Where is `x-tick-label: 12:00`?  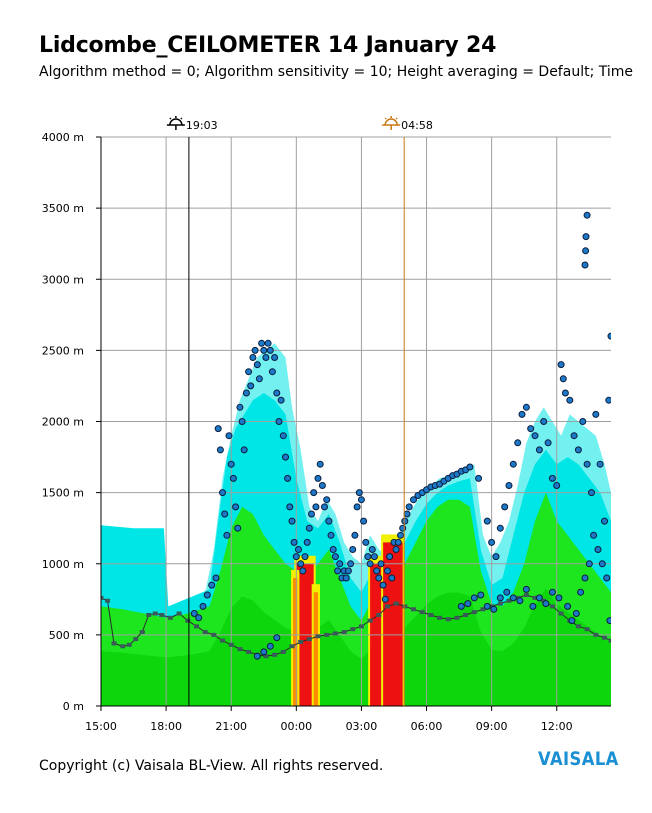 x-tick-label: 12:00 is located at coordinates (557, 726).